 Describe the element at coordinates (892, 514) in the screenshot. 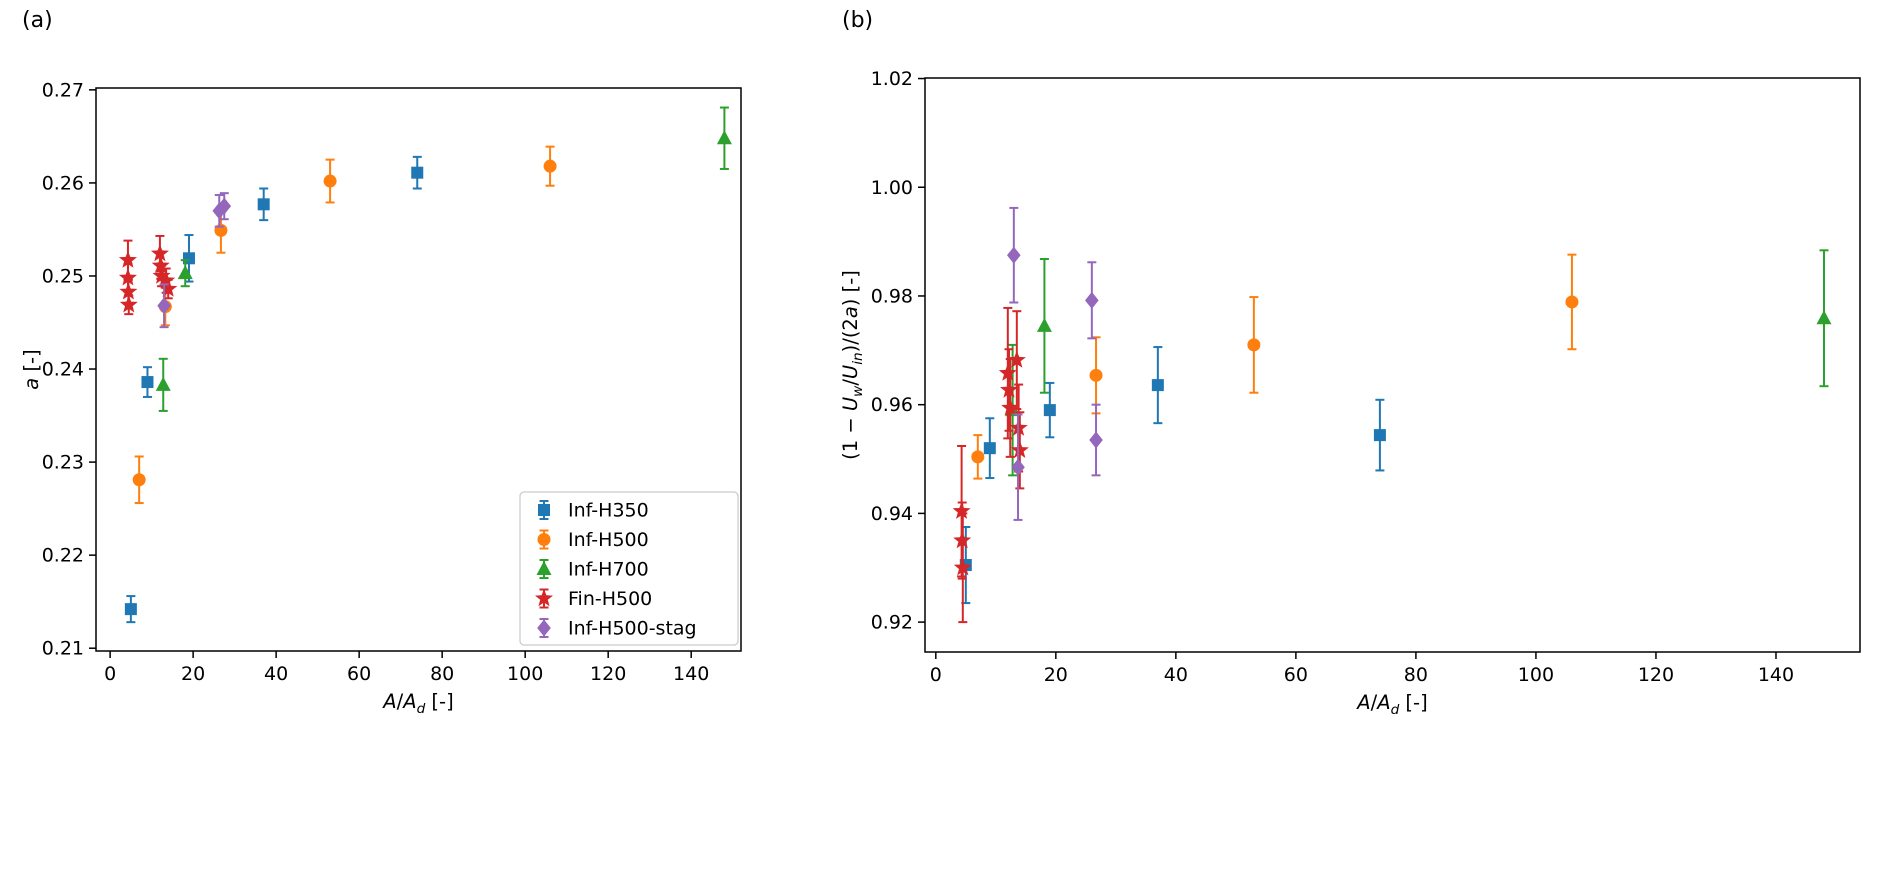

I see `y-tick-label: 0.94` at that location.